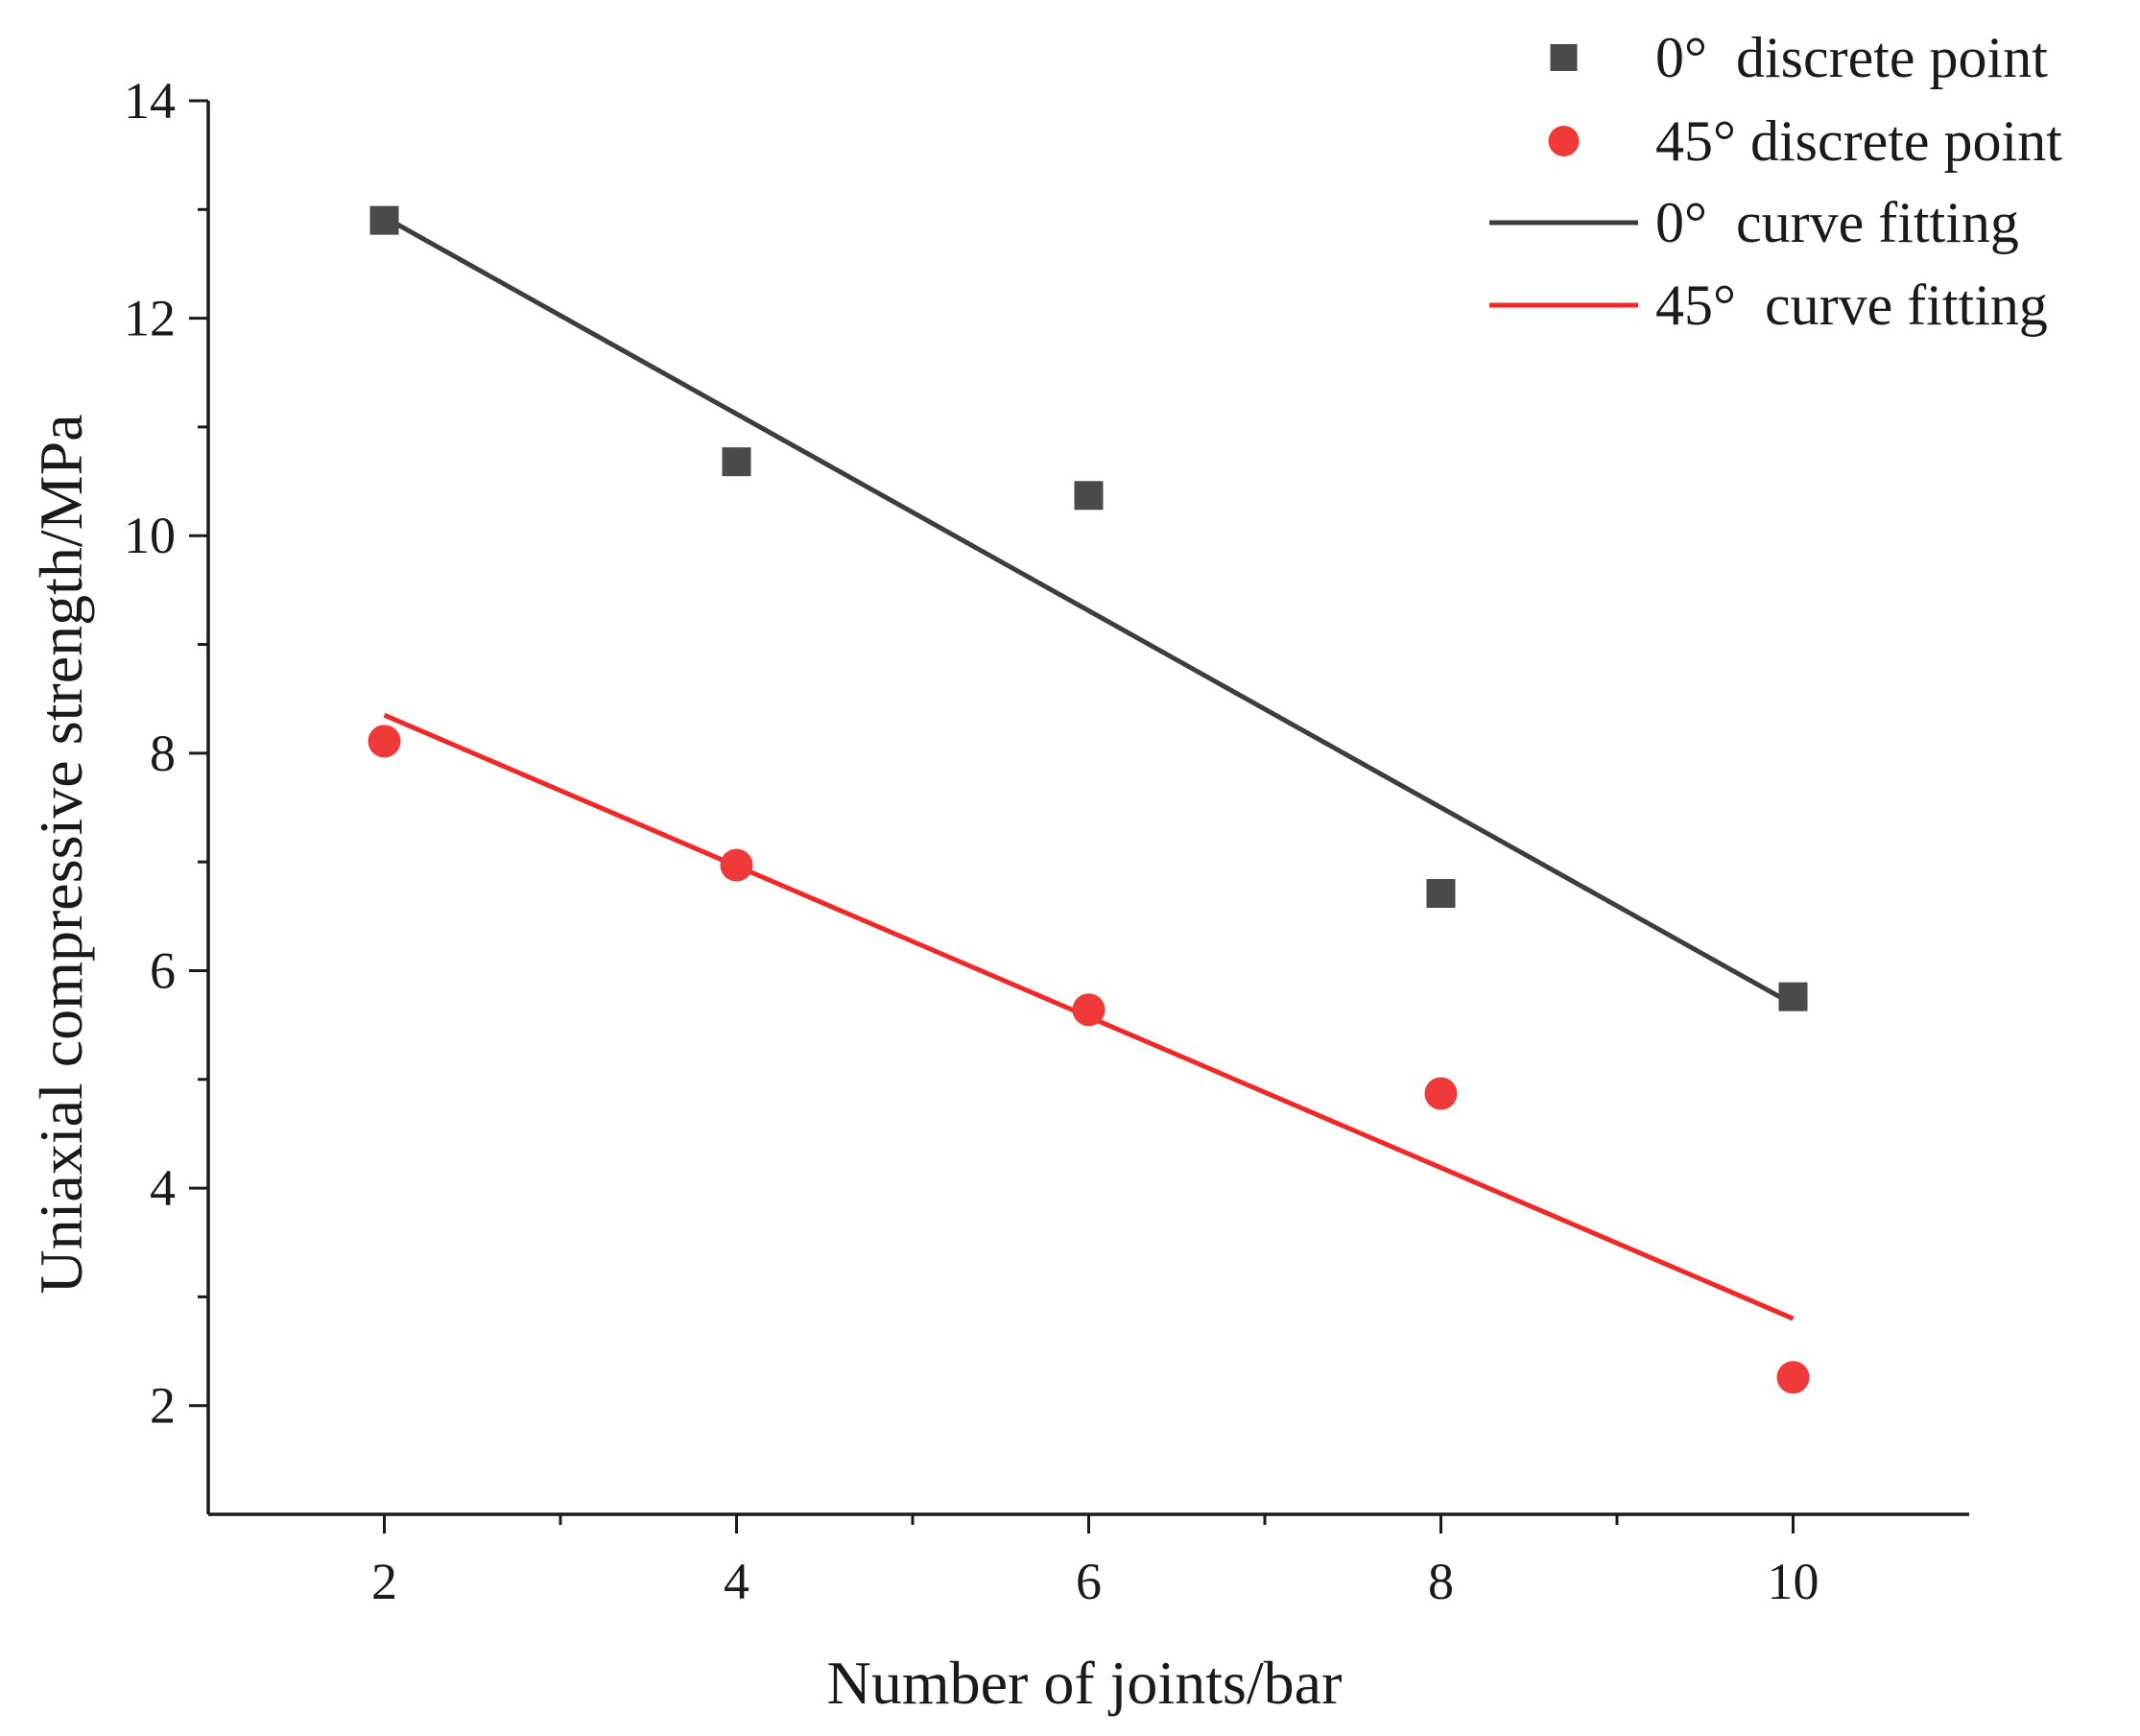 Image resolution: width=2140 pixels, height=1736 pixels. What do you see at coordinates (163, 1406) in the screenshot?
I see `y-tick-label: 2` at bounding box center [163, 1406].